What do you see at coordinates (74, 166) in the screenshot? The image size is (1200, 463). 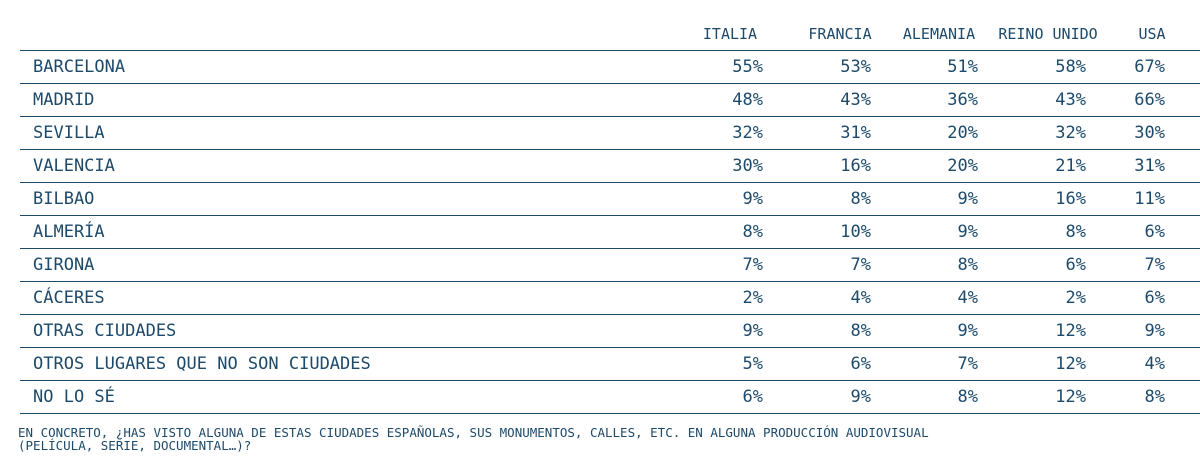 I see `row-label: VALENCIA` at bounding box center [74, 166].